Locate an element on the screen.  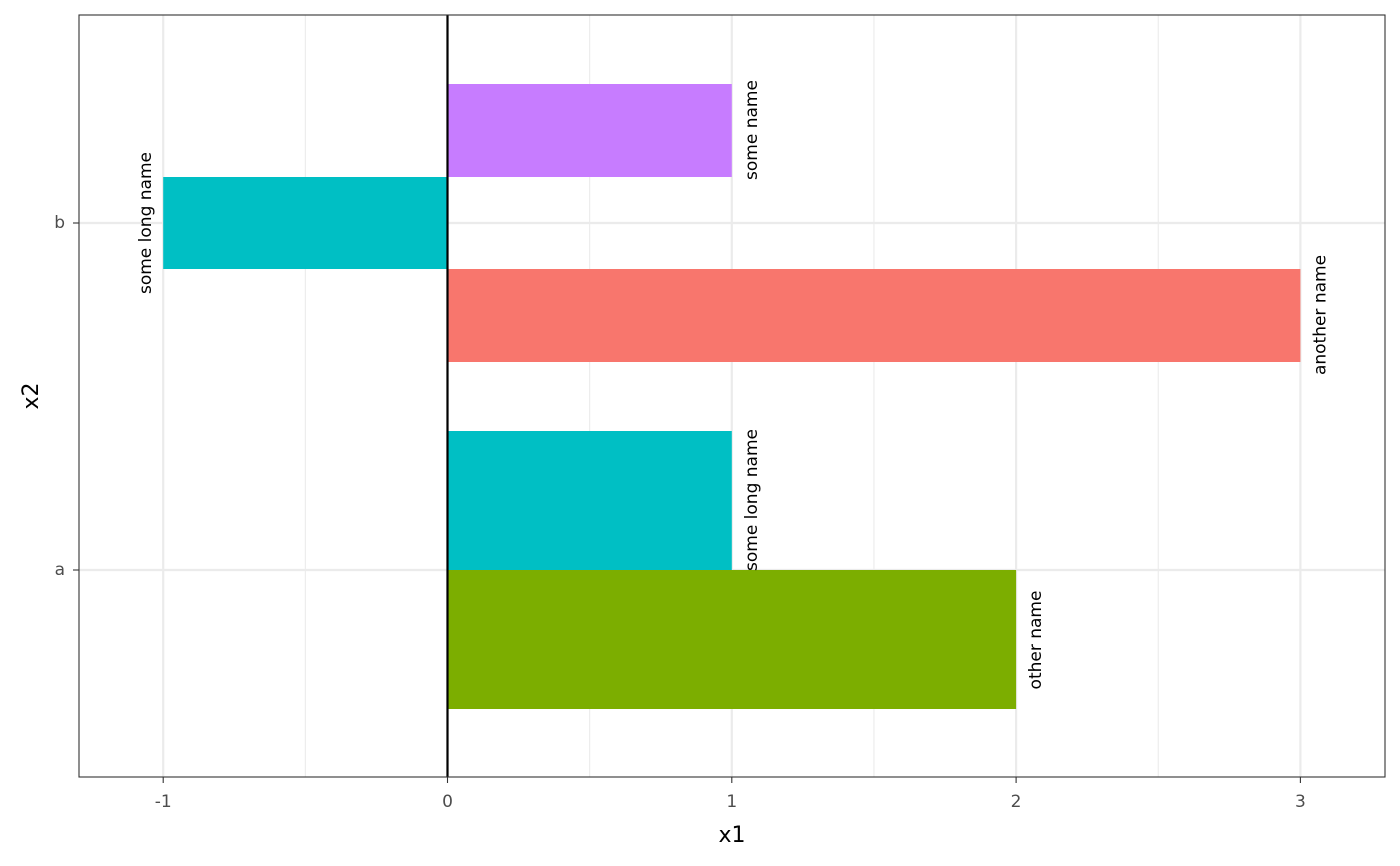
x-tick-label: -1 is located at coordinates (163, 802).